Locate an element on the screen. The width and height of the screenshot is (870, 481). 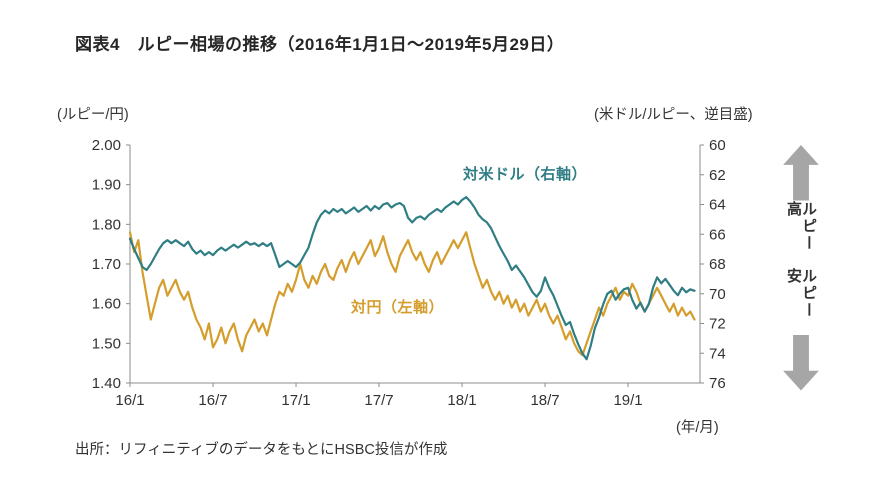
svg-text: 62 is located at coordinates (717, 175).